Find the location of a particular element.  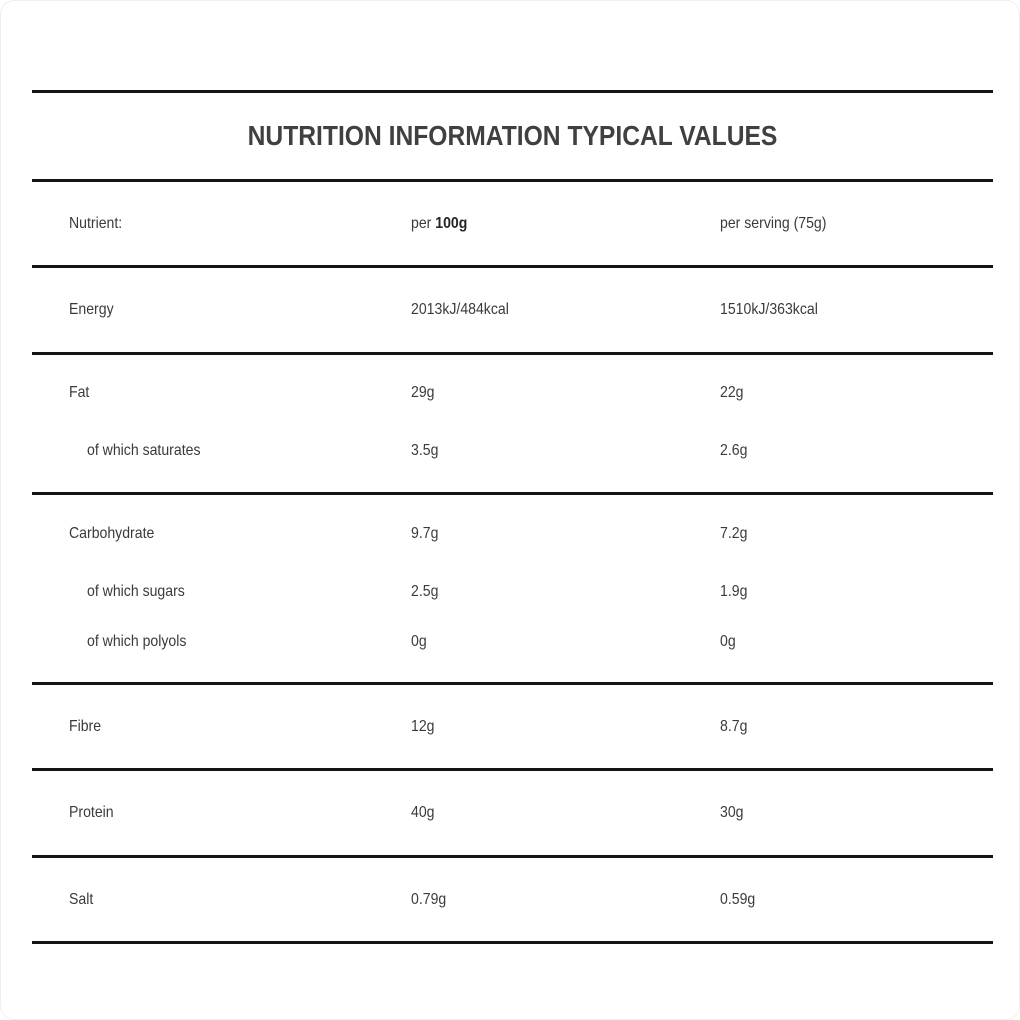

nutrient-name: Energy is located at coordinates (91, 309).